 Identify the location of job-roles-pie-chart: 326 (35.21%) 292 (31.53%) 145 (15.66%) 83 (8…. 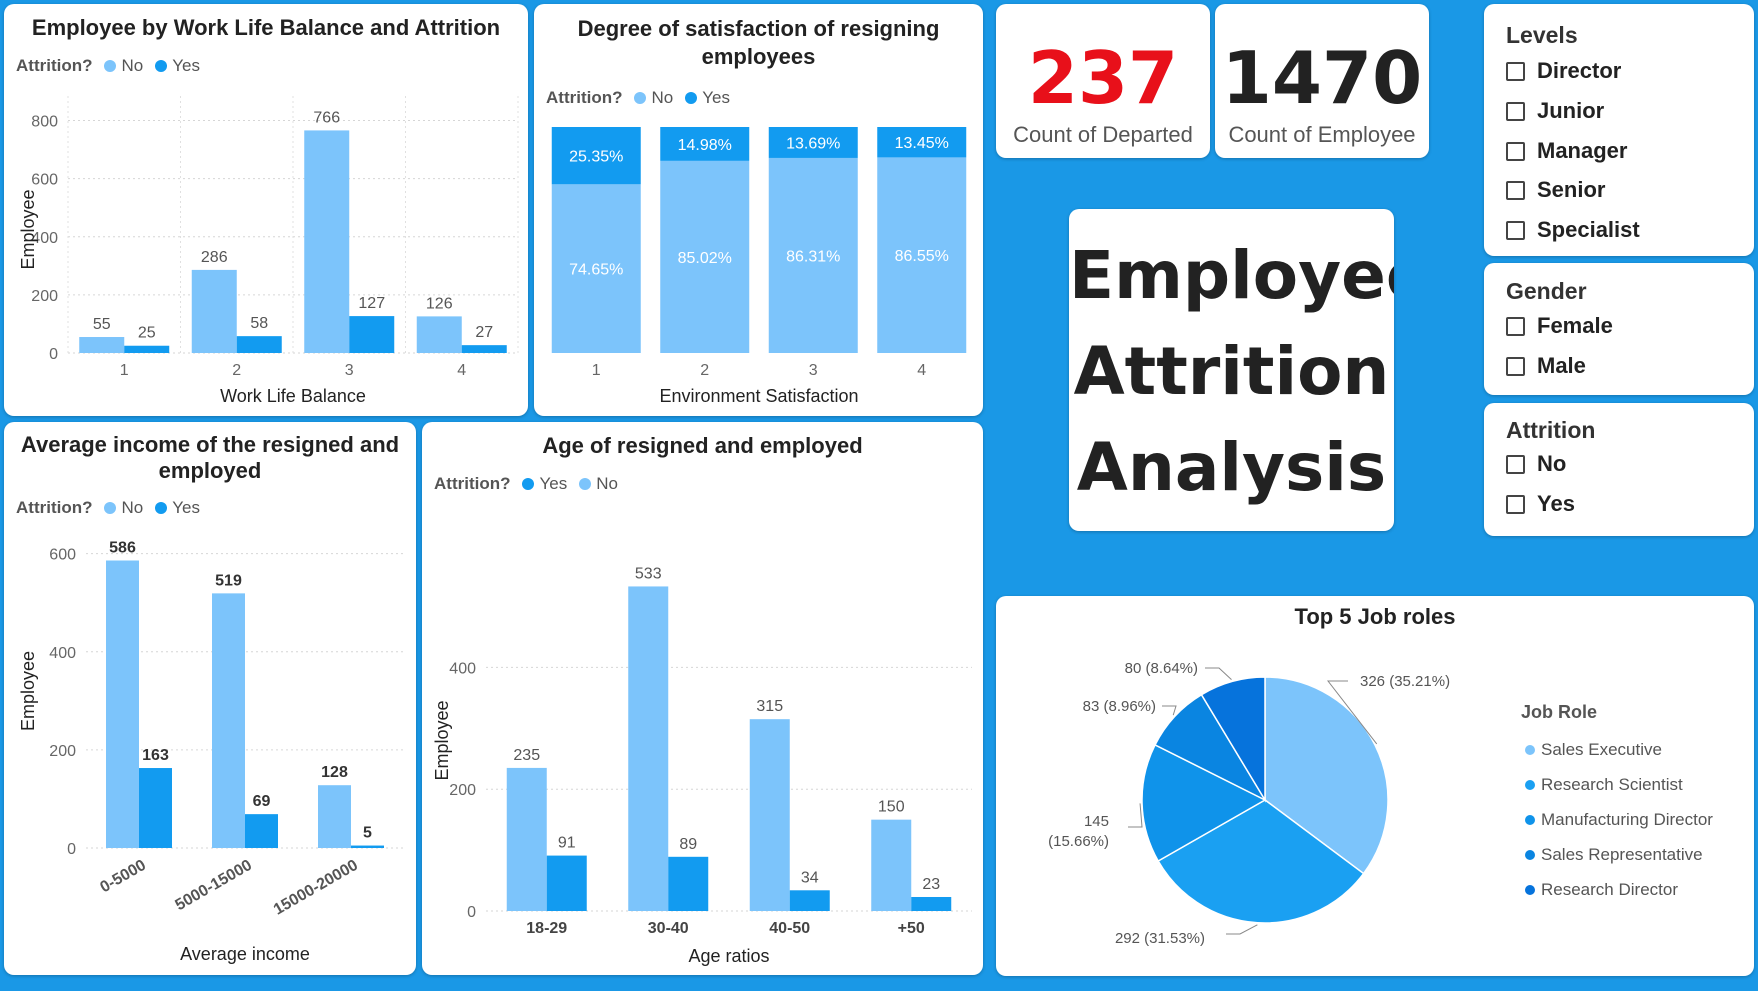
(1249, 803).